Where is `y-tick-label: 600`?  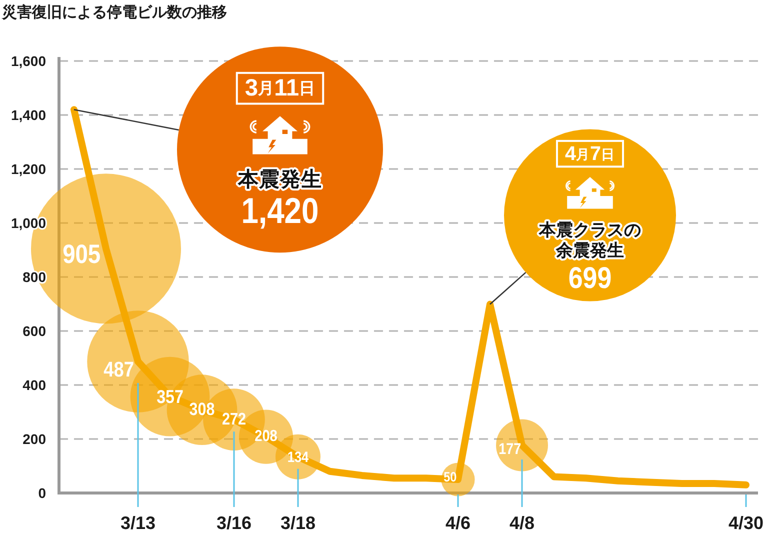 y-tick-label: 600 is located at coordinates (34, 331).